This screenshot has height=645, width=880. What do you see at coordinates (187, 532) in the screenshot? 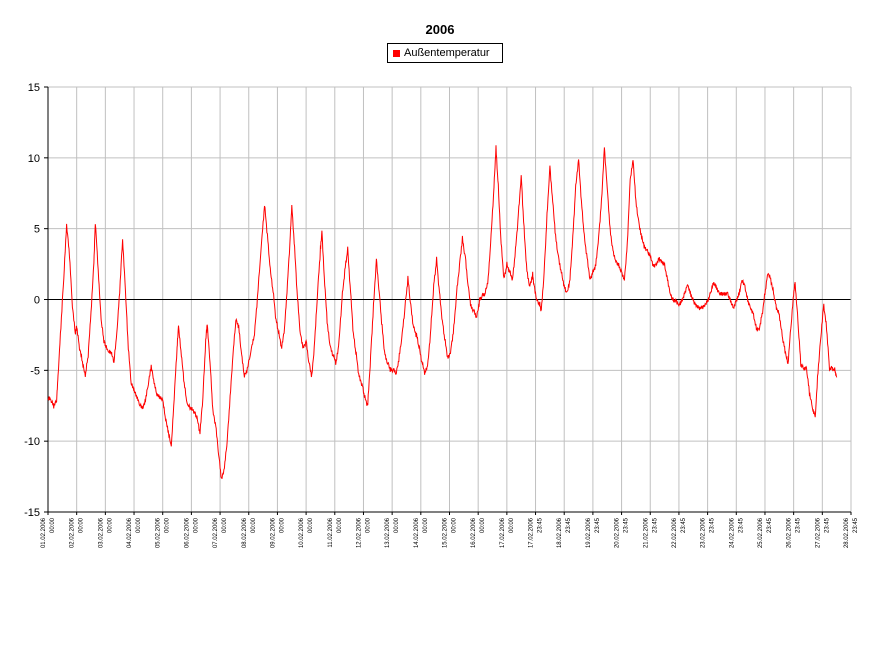
I see `x-tick-date: 06.02.2006` at bounding box center [187, 532].